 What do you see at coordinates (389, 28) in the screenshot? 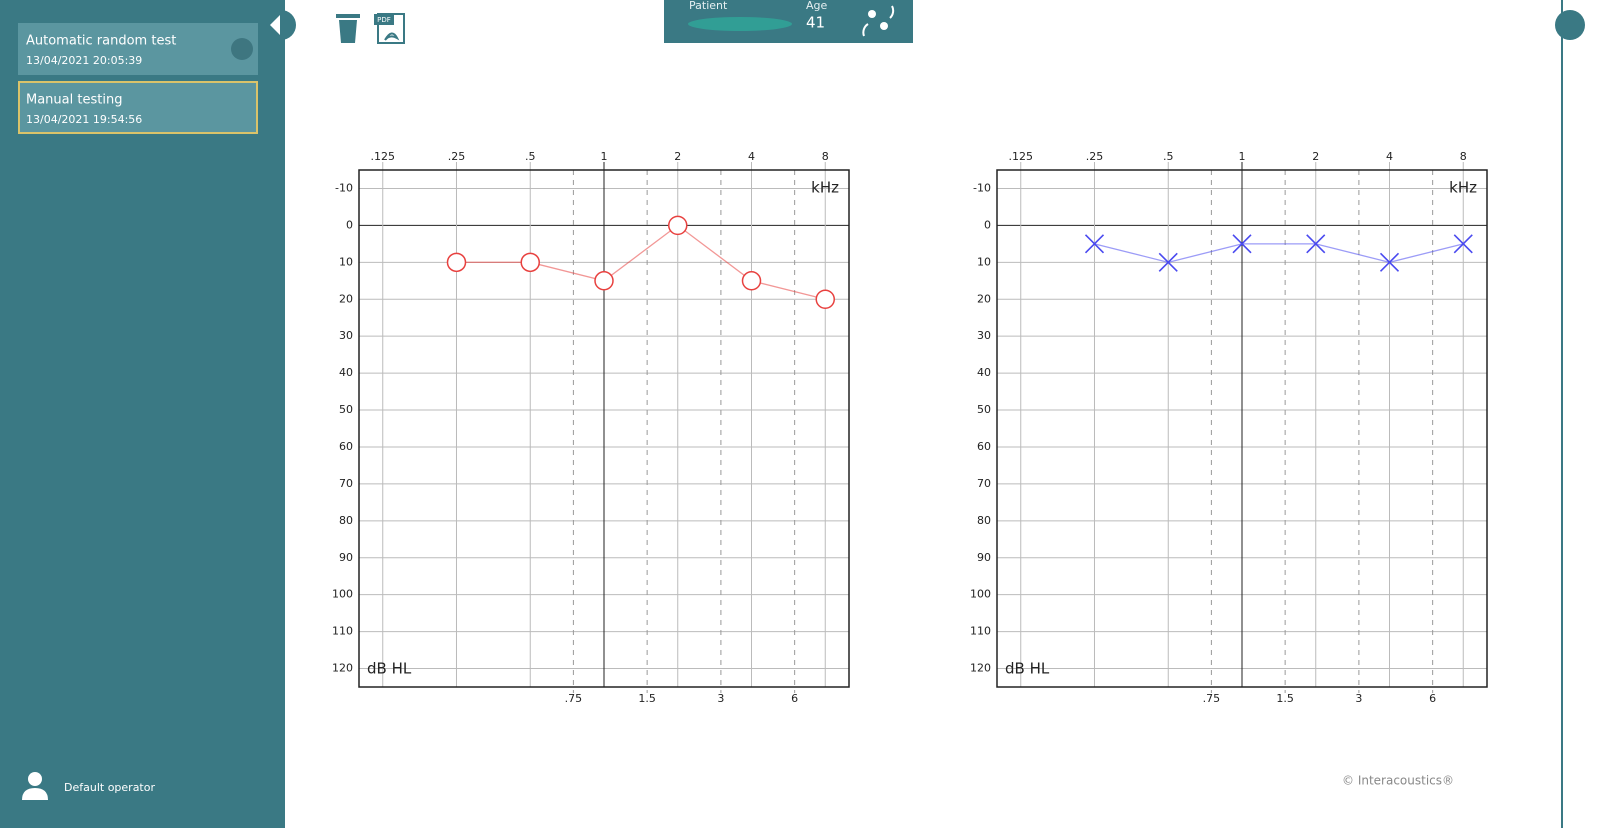
I see `pdf-button: PDF` at bounding box center [389, 28].